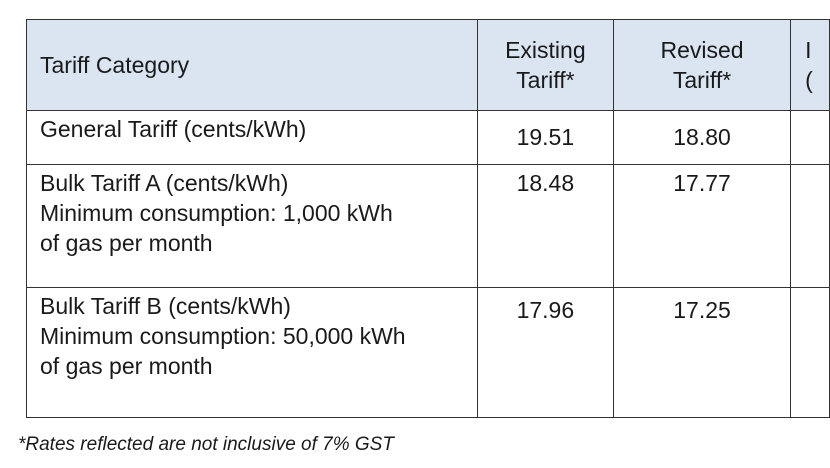 The image size is (830, 468). I want to click on header-existing-line1: Existing, so click(545, 50).